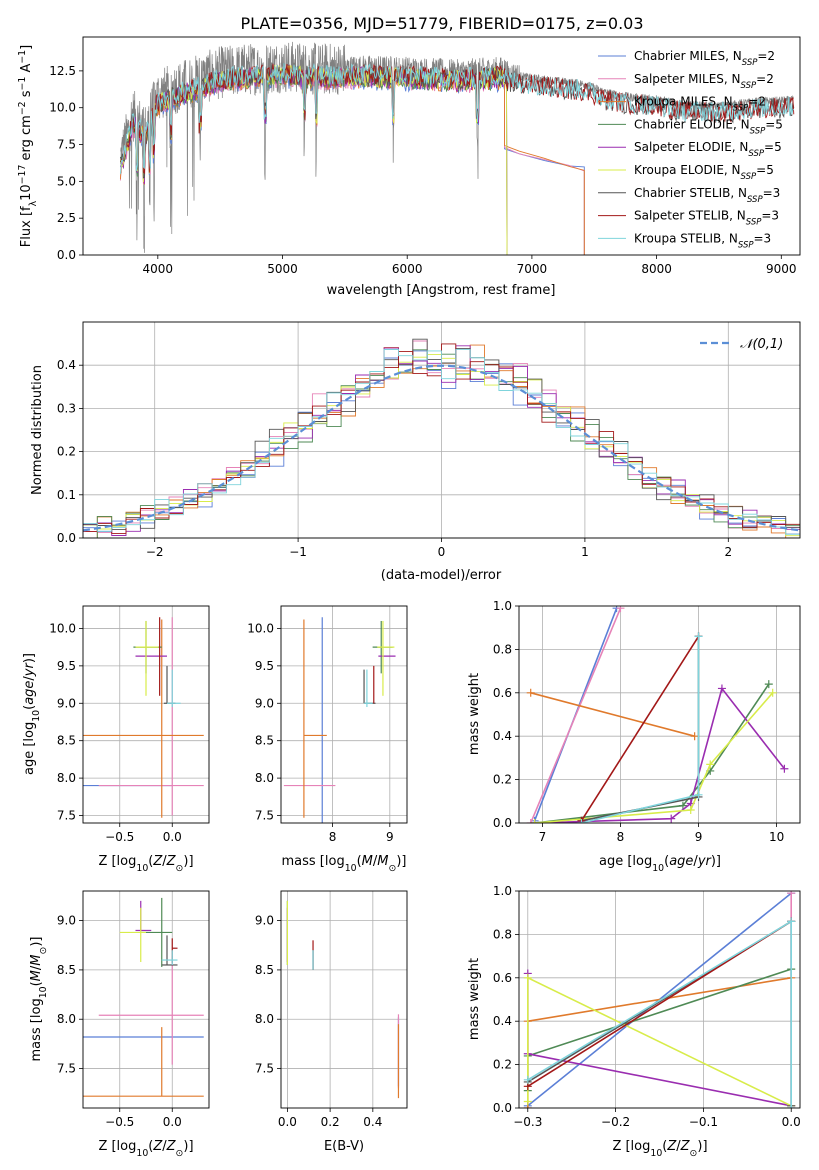  What do you see at coordinates (407, 269) in the screenshot?
I see `x-tick-label: 6000` at bounding box center [407, 269].